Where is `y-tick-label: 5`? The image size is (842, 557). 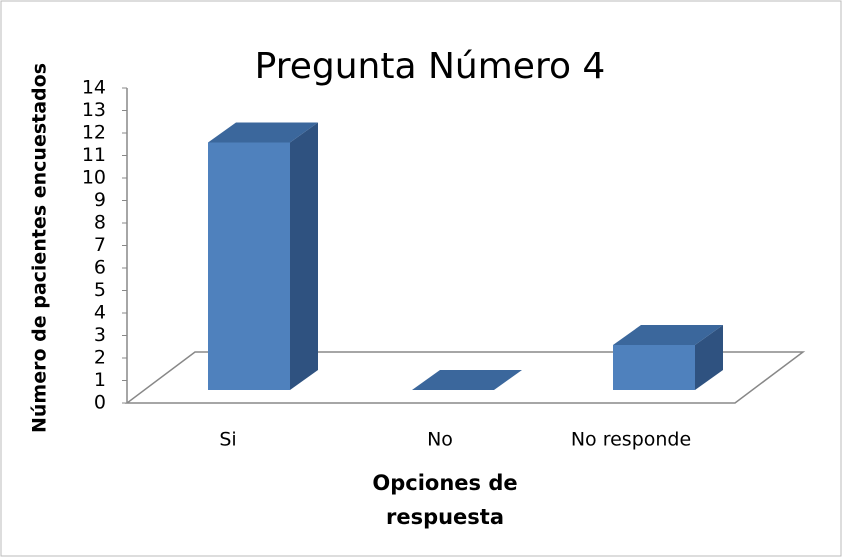 y-tick-label: 5 is located at coordinates (100, 290).